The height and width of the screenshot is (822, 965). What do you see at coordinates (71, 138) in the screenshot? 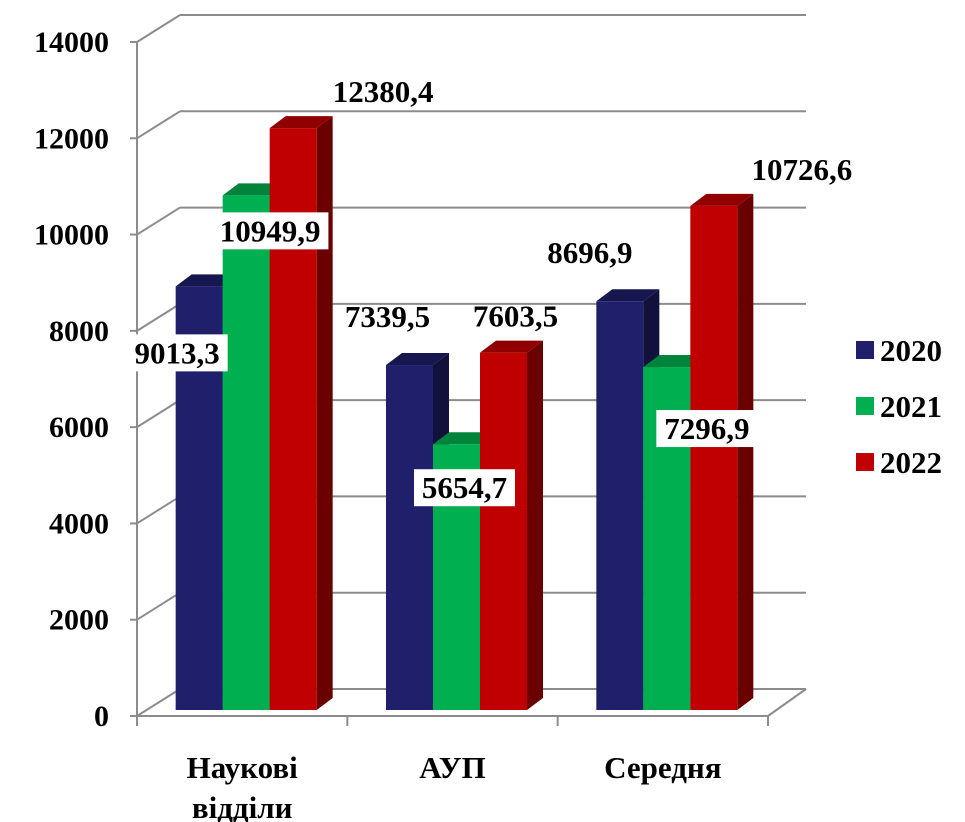
I see `y-tick-label: 12000` at bounding box center [71, 138].